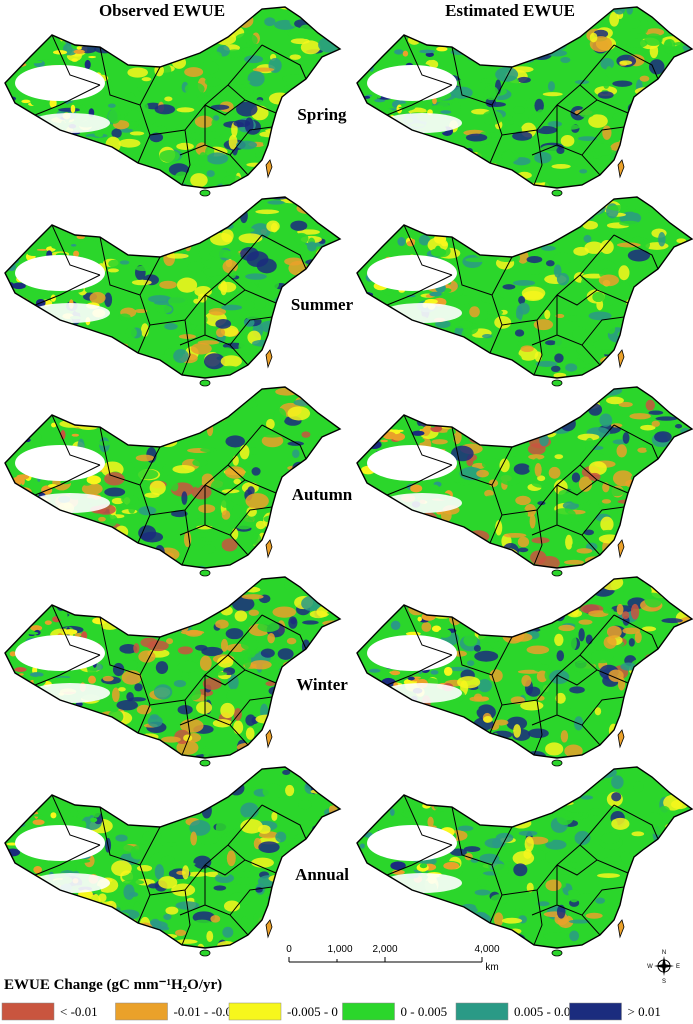  I want to click on map-blank, so click(422, 313).